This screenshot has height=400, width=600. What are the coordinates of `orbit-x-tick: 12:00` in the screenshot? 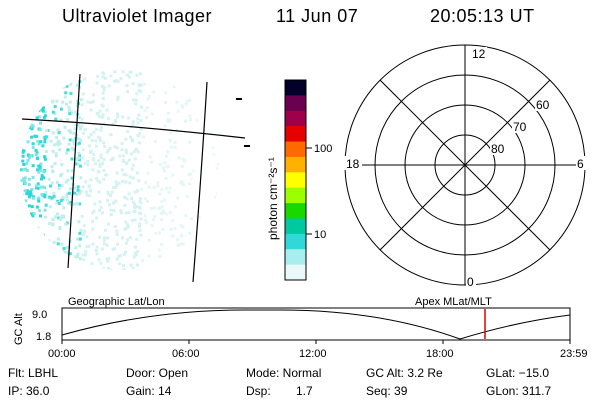 It's located at (313, 354).